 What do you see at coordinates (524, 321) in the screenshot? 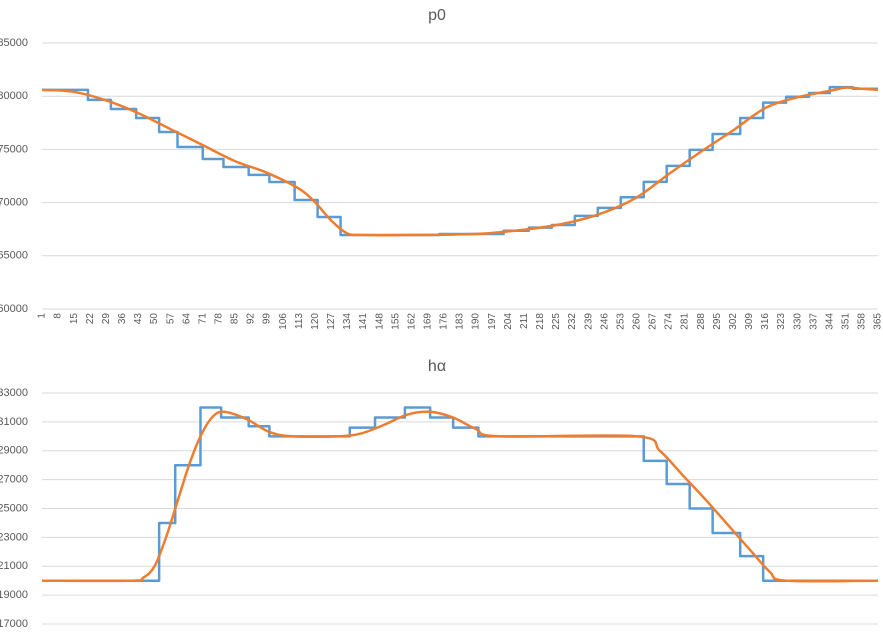
I see `x-tick-label: 211` at bounding box center [524, 321].